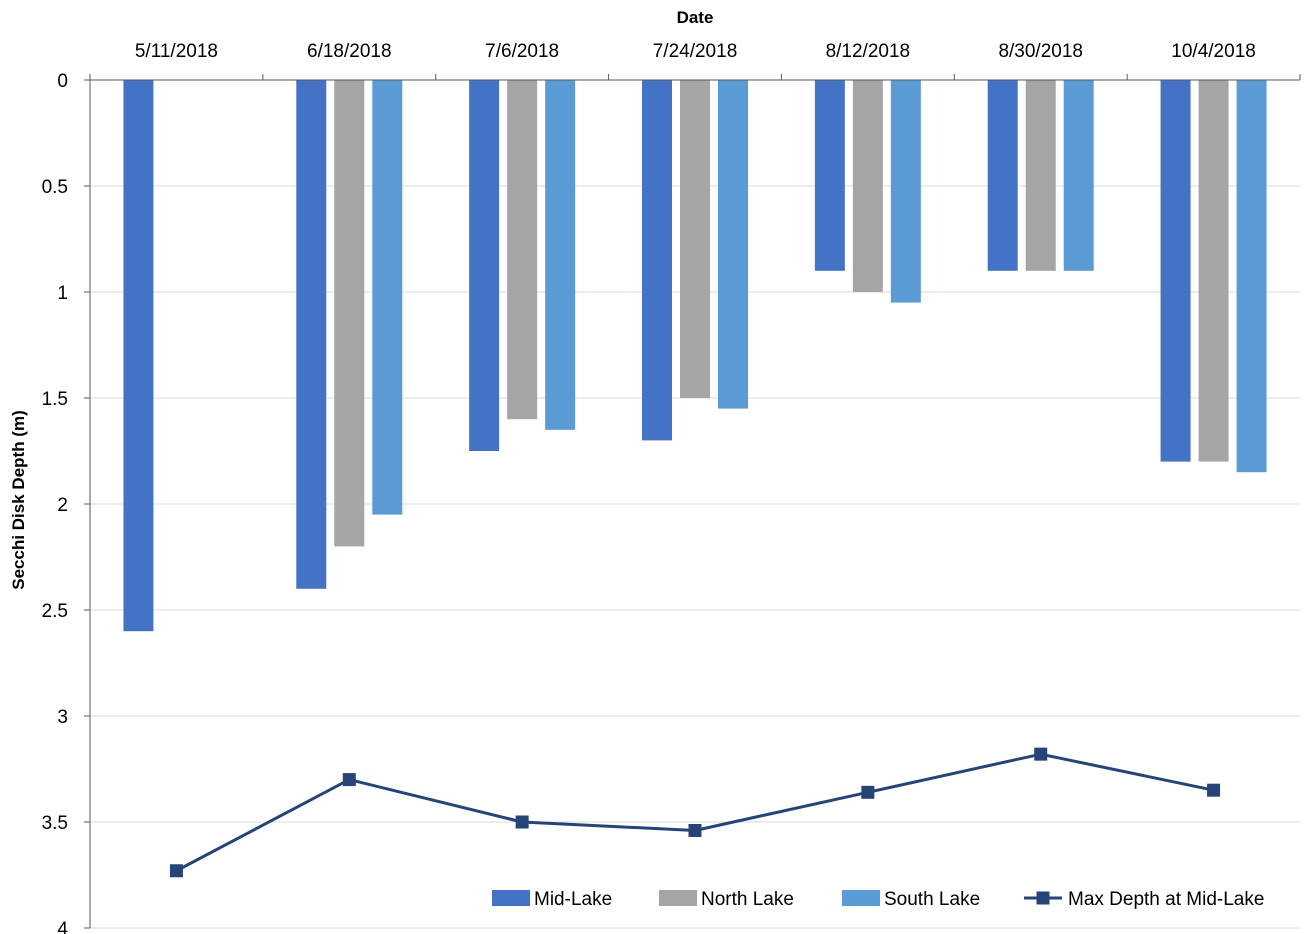 The height and width of the screenshot is (934, 1304). I want to click on legend-swatch-north-lake, so click(678, 898).